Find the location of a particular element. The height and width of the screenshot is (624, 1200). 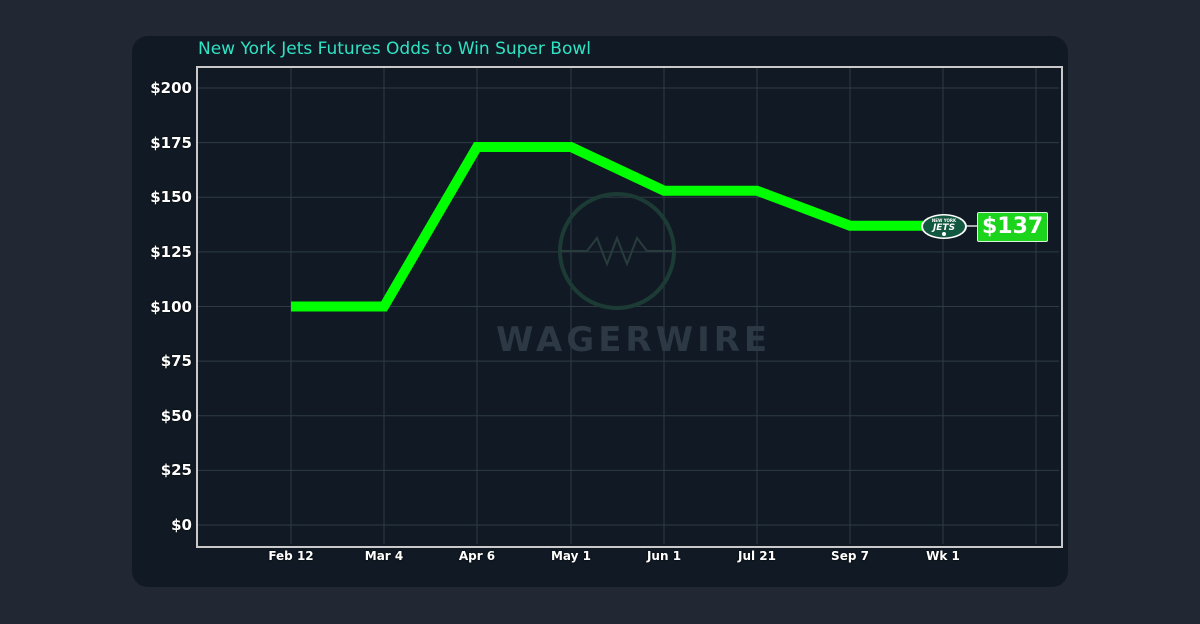

odds-line is located at coordinates (608, 227).